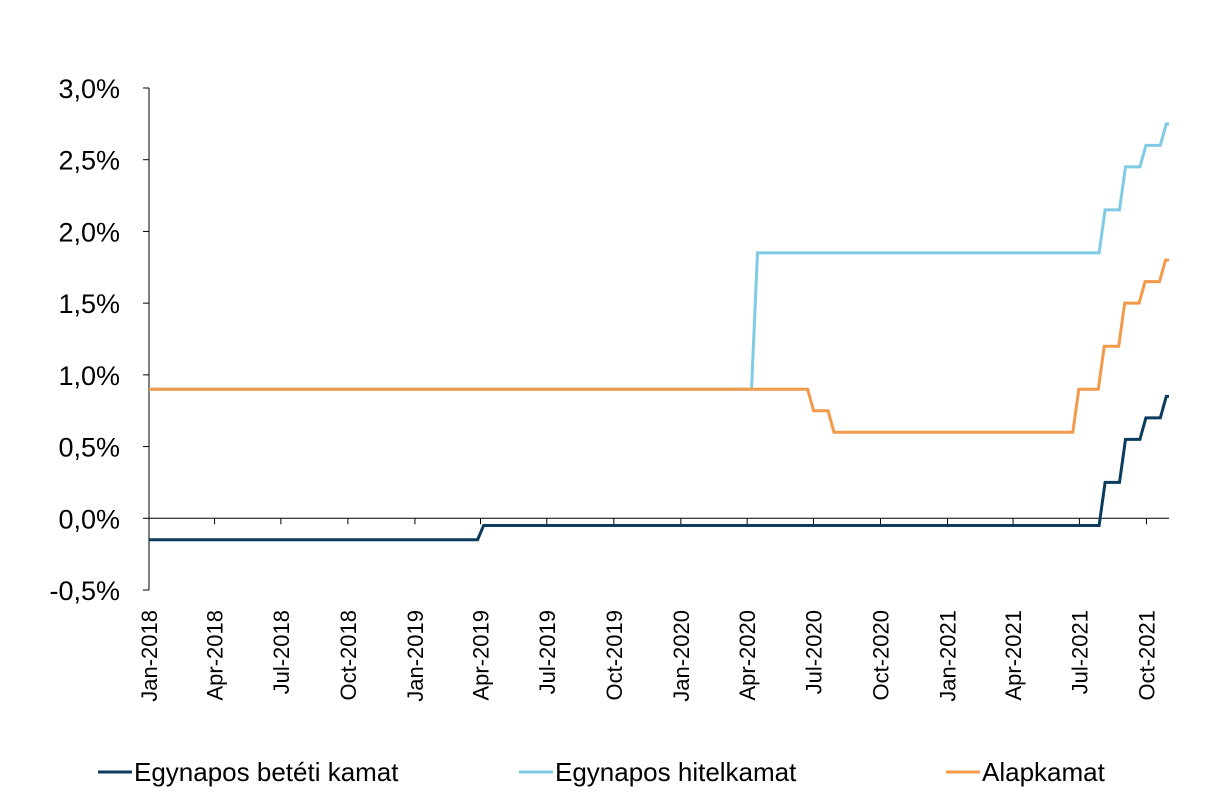 Image resolution: width=1219 pixels, height=794 pixels. Describe the element at coordinates (89, 448) in the screenshot. I see `y-tick-label: 0,5%` at that location.